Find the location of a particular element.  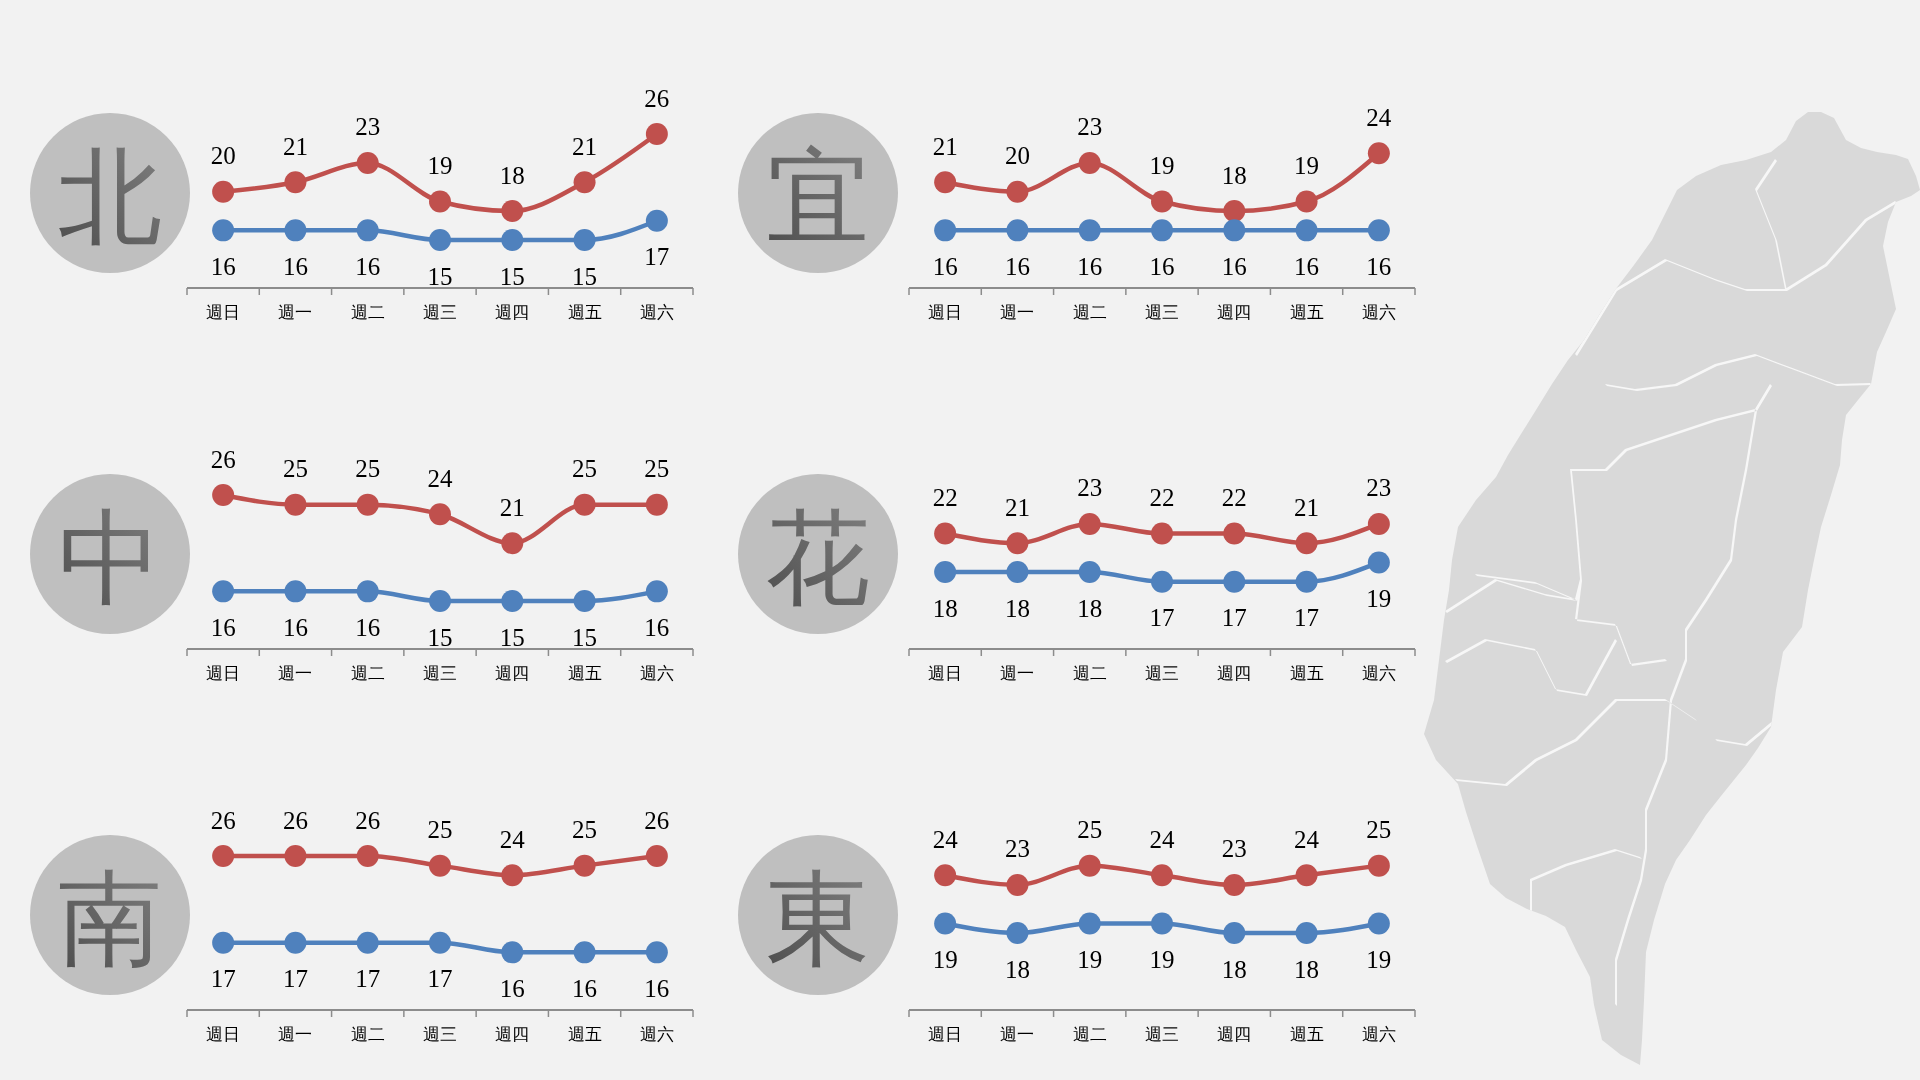

chart-title: 中 is located at coordinates (110, 558).